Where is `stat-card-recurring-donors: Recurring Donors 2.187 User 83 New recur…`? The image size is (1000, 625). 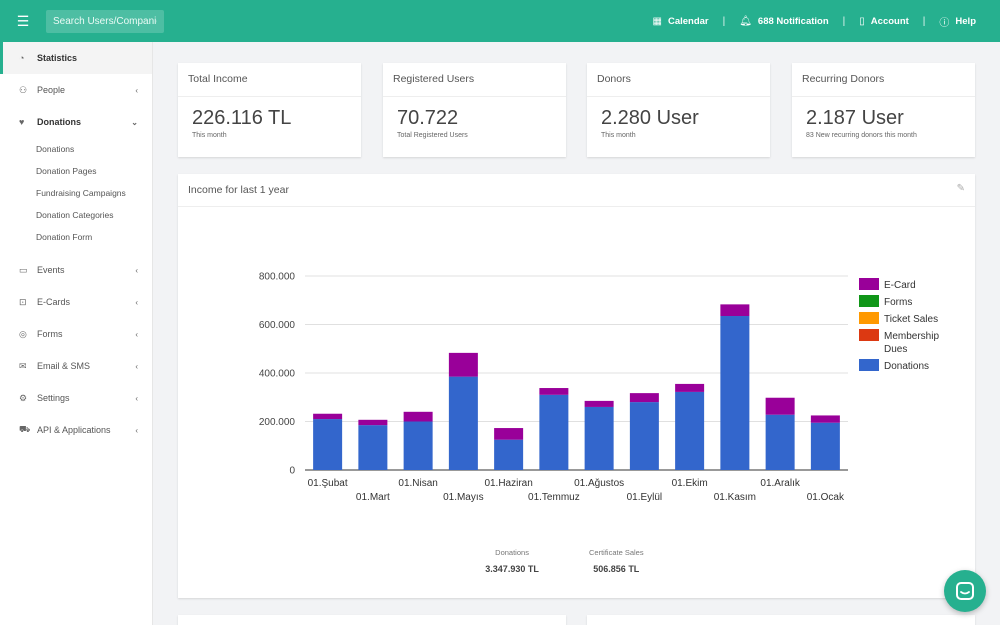 stat-card-recurring-donors: Recurring Donors 2.187 User 83 New recur… is located at coordinates (883, 110).